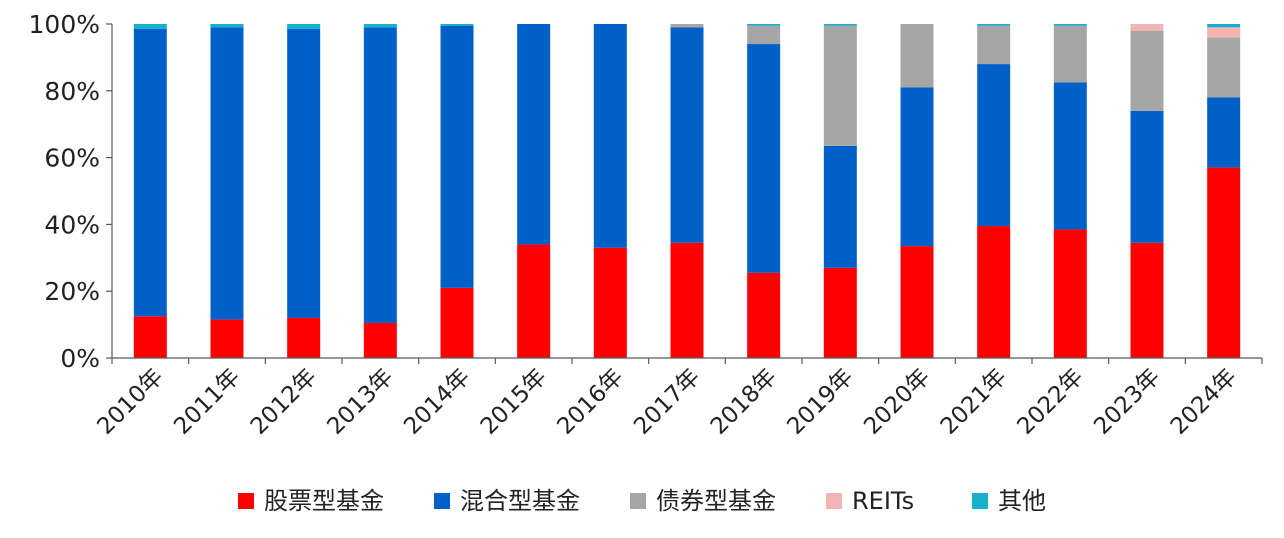 This screenshot has height=538, width=1284. Describe the element at coordinates (667, 402) in the screenshot. I see `x-tick-label: 2017年` at that location.